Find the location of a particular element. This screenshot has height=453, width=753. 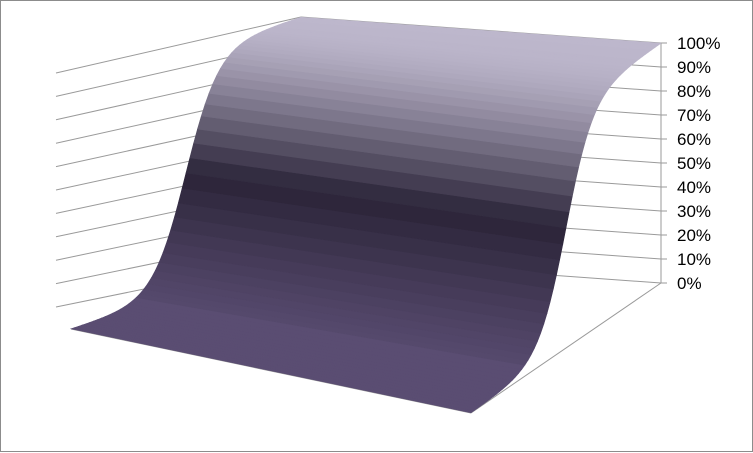

z-axis-labels: 0% 10% 20% 30% 40% 50% 60% 70% 80% 90% 100% is located at coordinates (690, 163).